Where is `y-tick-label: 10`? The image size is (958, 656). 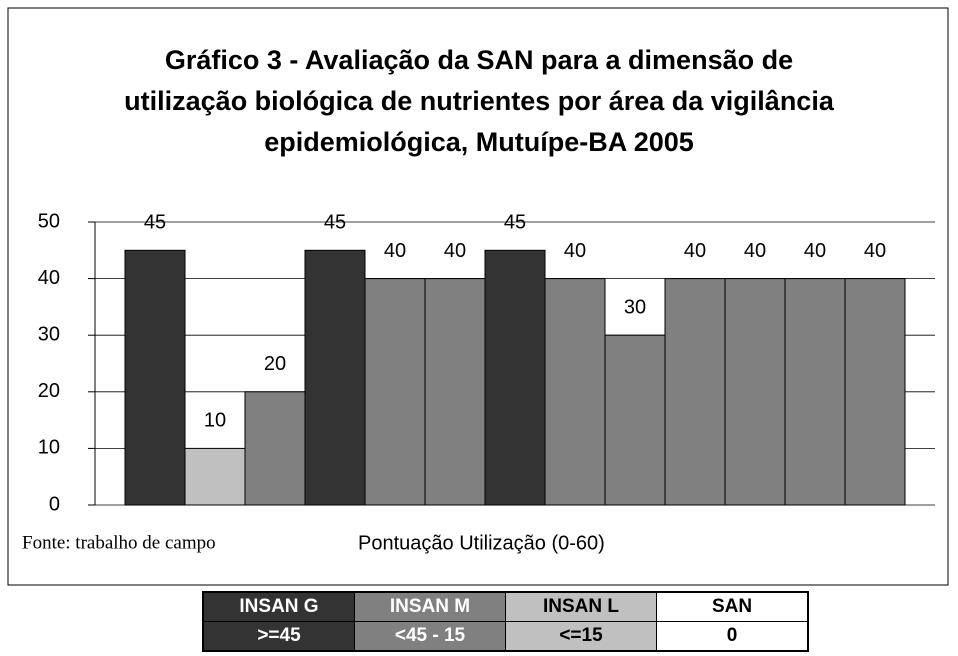 y-tick-label: 10 is located at coordinates (49, 448).